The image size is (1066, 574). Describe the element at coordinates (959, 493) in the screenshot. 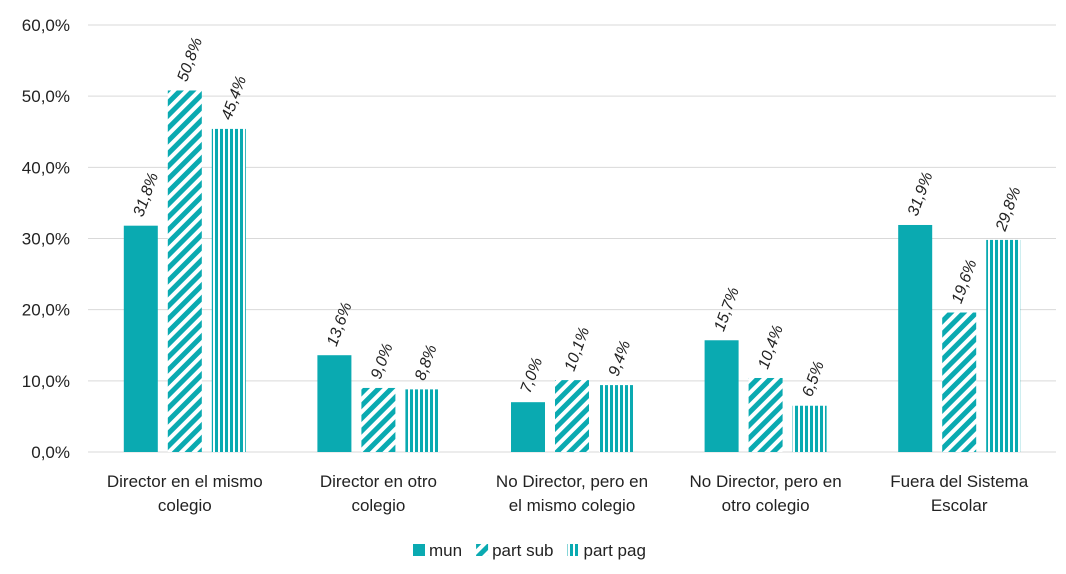

I see `x-category-label: Fuera del Sistema Escolar` at that location.